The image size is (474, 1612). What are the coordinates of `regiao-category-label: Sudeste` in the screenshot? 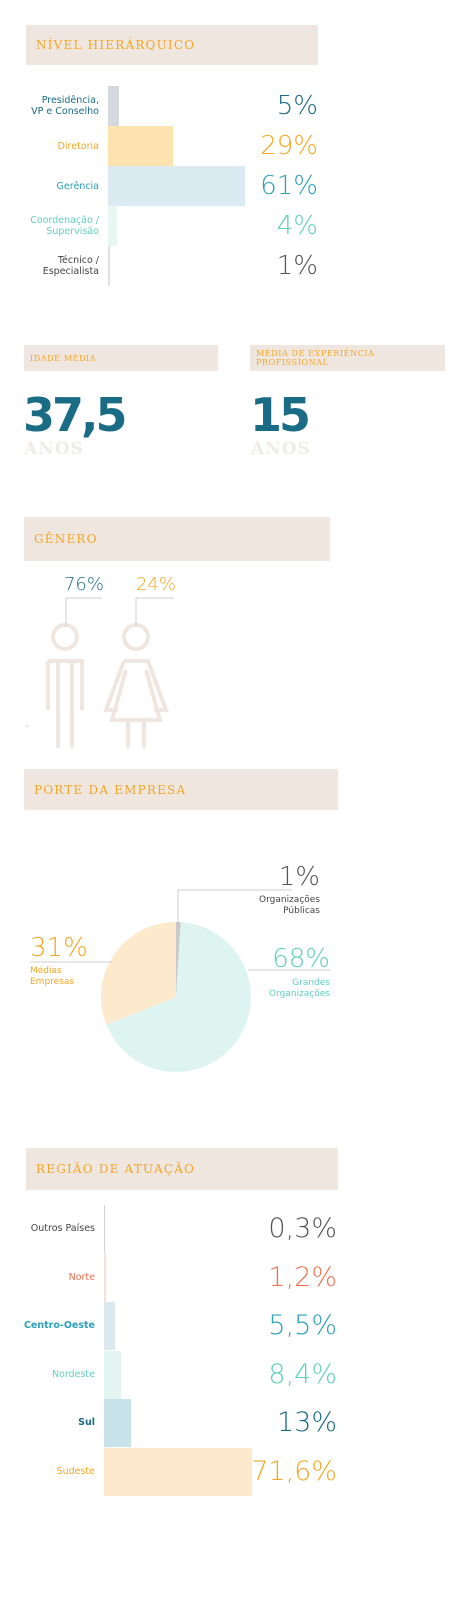 It's located at (75, 1471).